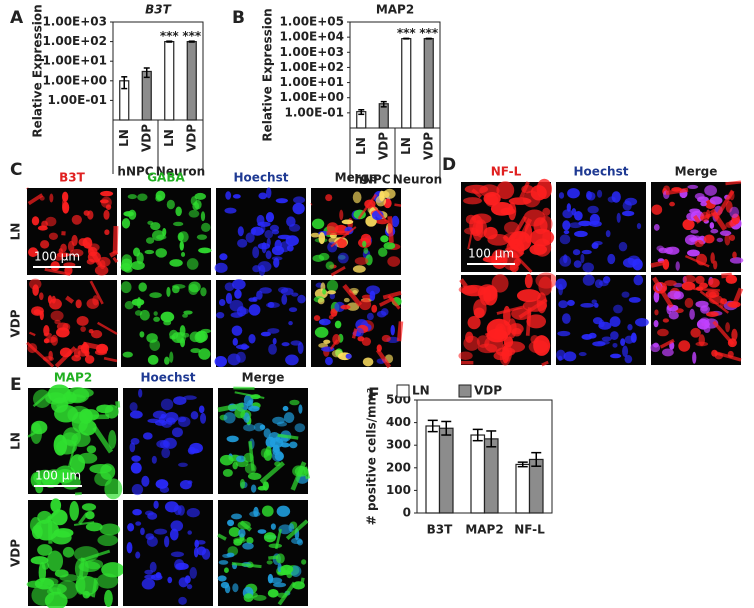 The width and height of the screenshot is (754, 608). What do you see at coordinates (16, 170) in the screenshot?
I see `panel-letter: C` at bounding box center [16, 170].